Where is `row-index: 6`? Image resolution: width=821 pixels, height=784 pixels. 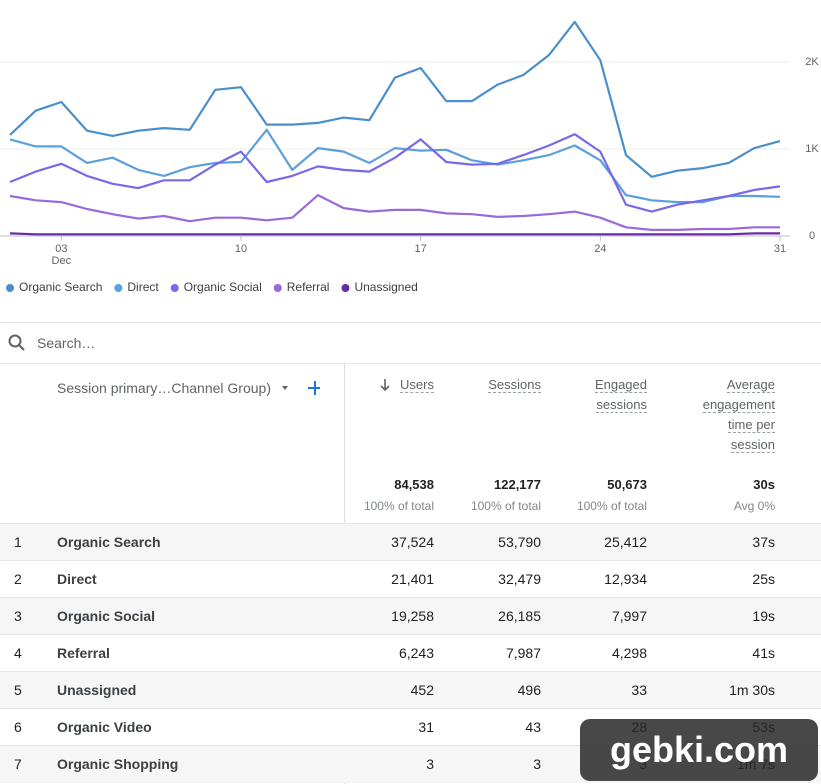
row-index: 6 is located at coordinates (18, 727).